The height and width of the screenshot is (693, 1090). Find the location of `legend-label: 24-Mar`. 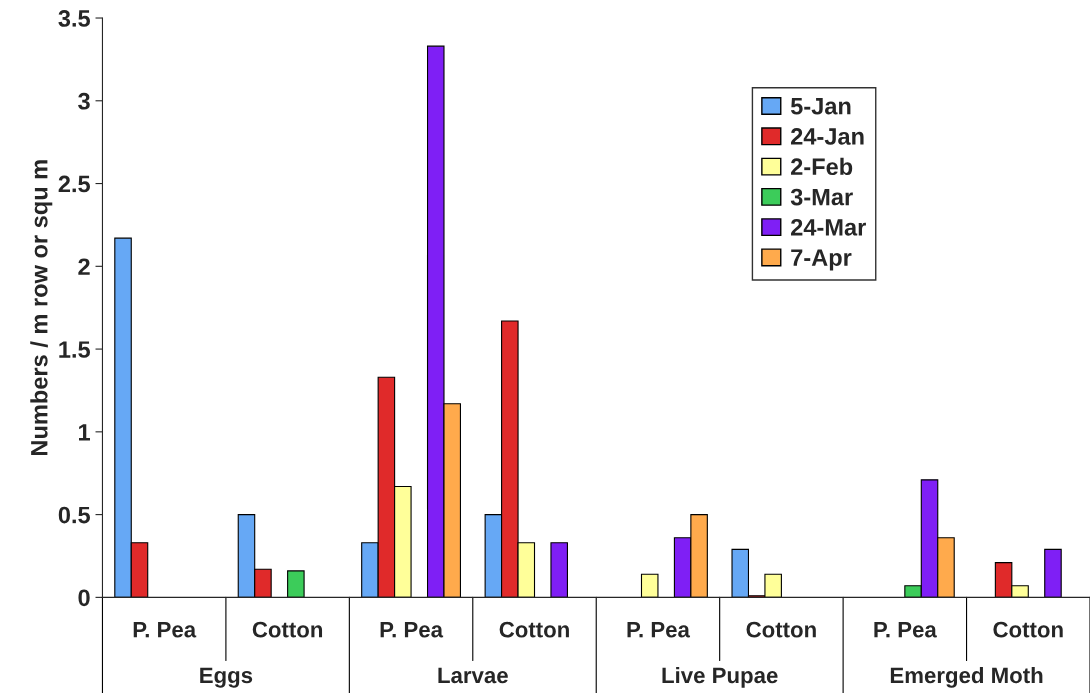

legend-label: 24-Mar is located at coordinates (828, 227).